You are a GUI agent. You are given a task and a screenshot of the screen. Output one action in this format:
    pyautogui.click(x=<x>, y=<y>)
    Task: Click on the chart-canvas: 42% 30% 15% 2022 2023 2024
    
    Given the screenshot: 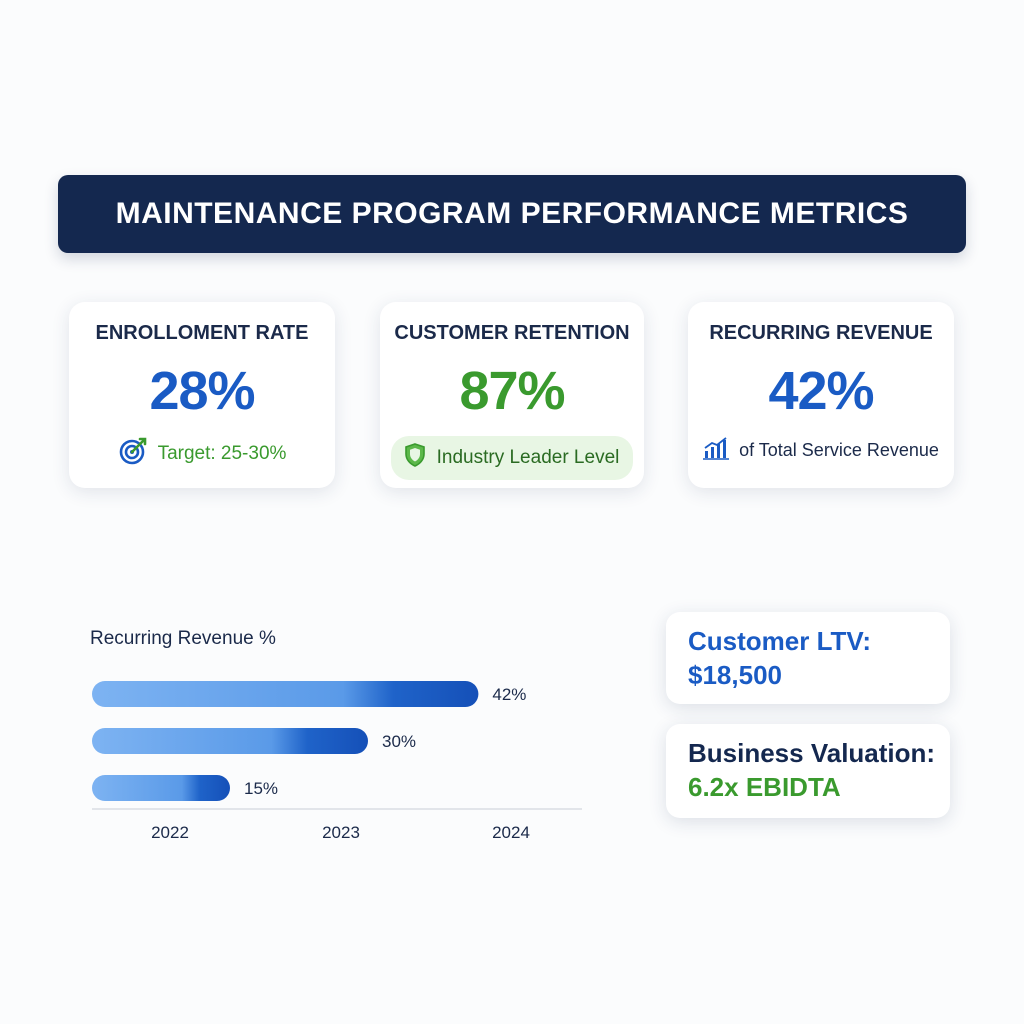 What is the action you would take?
    pyautogui.click(x=337, y=761)
    